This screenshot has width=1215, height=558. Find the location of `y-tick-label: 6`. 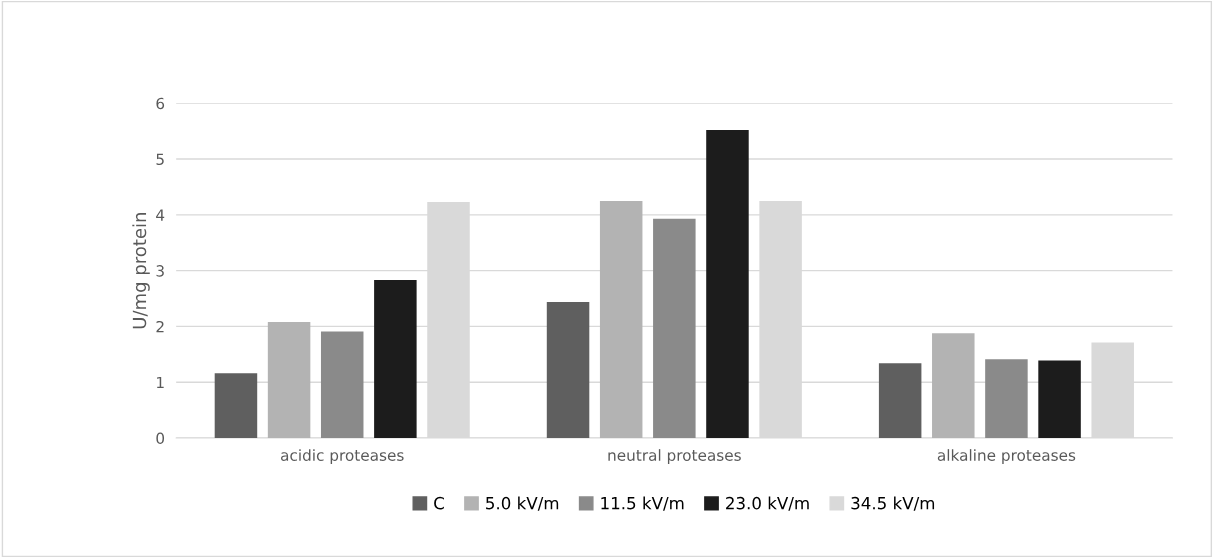

y-tick-label: 6 is located at coordinates (160, 103).